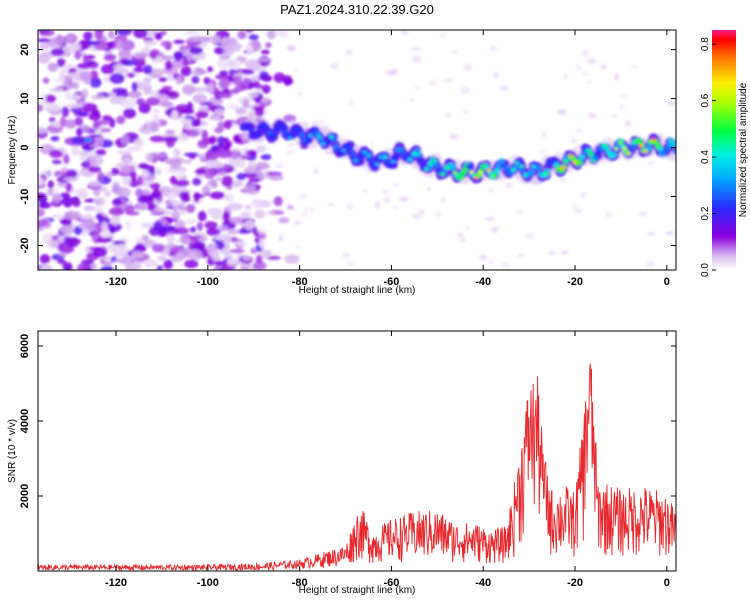  I want to click on colorbar-tick-label: 0.4, so click(705, 157).